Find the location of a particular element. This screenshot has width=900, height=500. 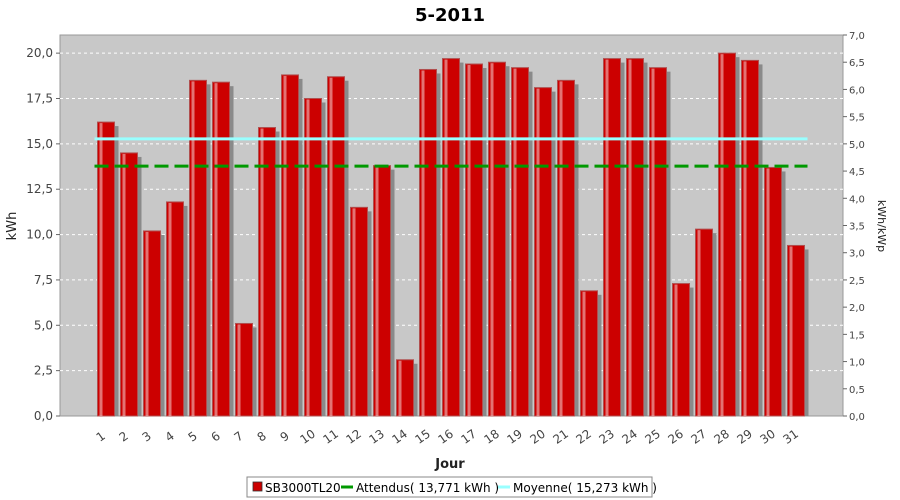

y2-tick-label: 5,0 is located at coordinates (857, 145).